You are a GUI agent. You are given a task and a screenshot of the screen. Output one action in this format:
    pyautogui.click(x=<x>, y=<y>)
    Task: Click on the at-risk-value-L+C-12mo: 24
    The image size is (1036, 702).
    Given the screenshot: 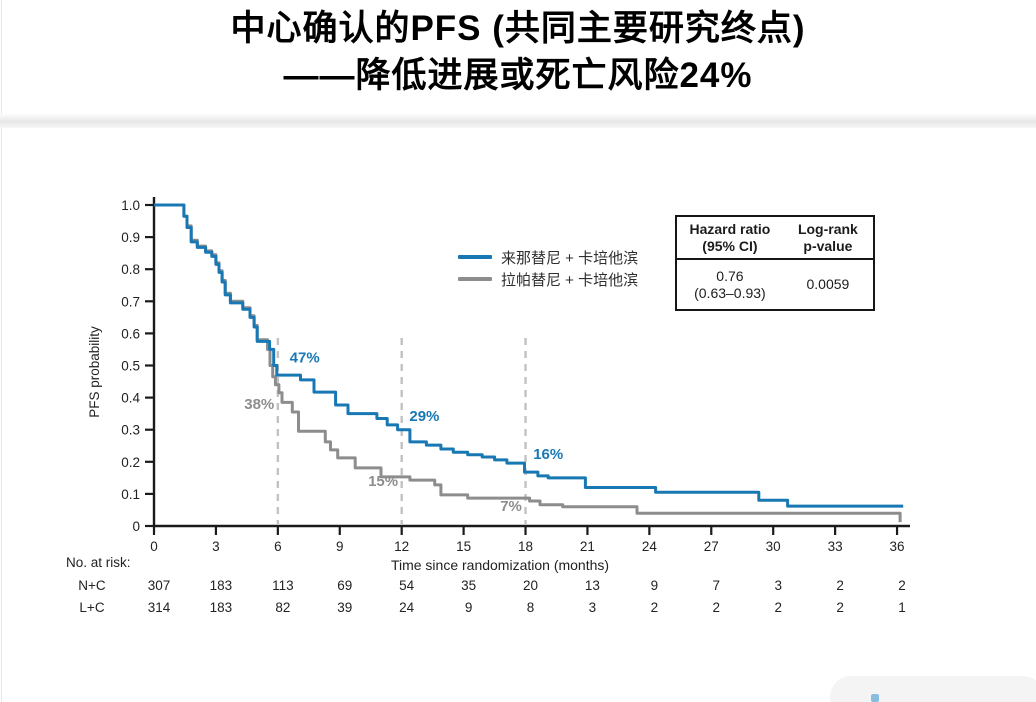 What is the action you would take?
    pyautogui.click(x=407, y=607)
    